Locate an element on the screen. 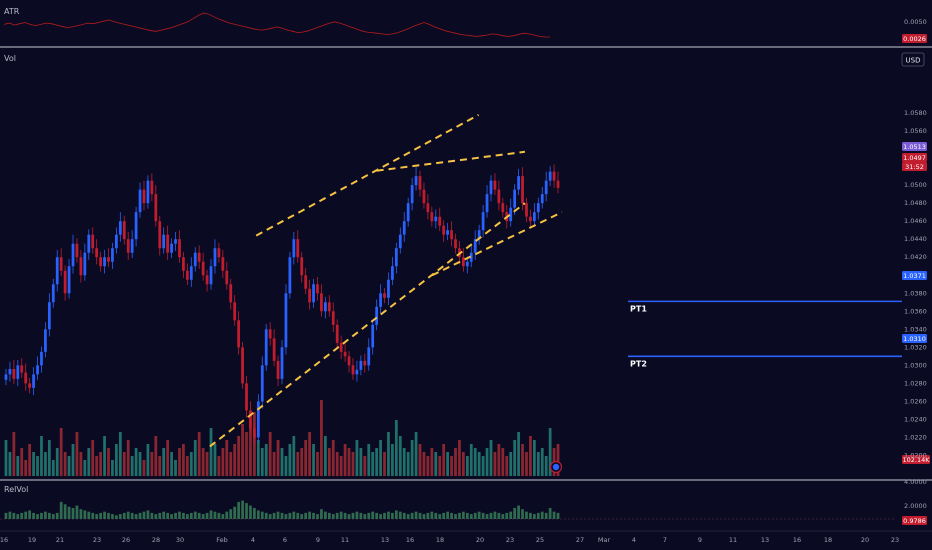 The width and height of the screenshot is (932, 550). time-axis-tick: 21 is located at coordinates (60, 540).